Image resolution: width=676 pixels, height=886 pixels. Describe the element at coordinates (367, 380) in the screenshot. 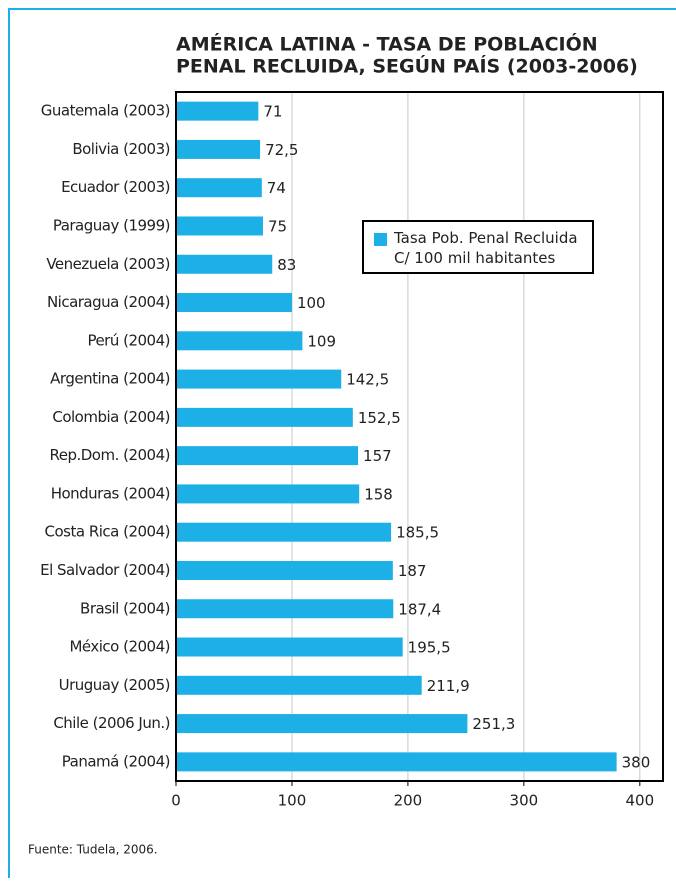

I see `value-label: 142,5` at that location.